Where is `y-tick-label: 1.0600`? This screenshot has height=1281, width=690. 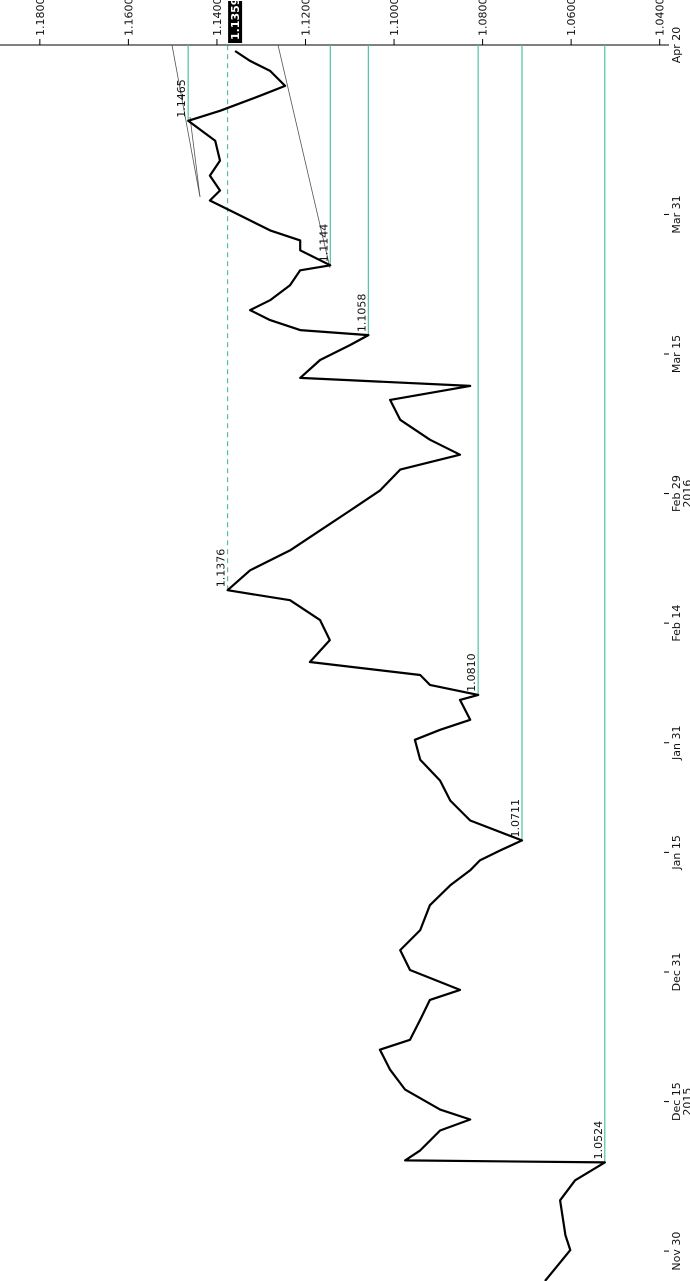
y-tick-label: 1.0600 is located at coordinates (571, 18).